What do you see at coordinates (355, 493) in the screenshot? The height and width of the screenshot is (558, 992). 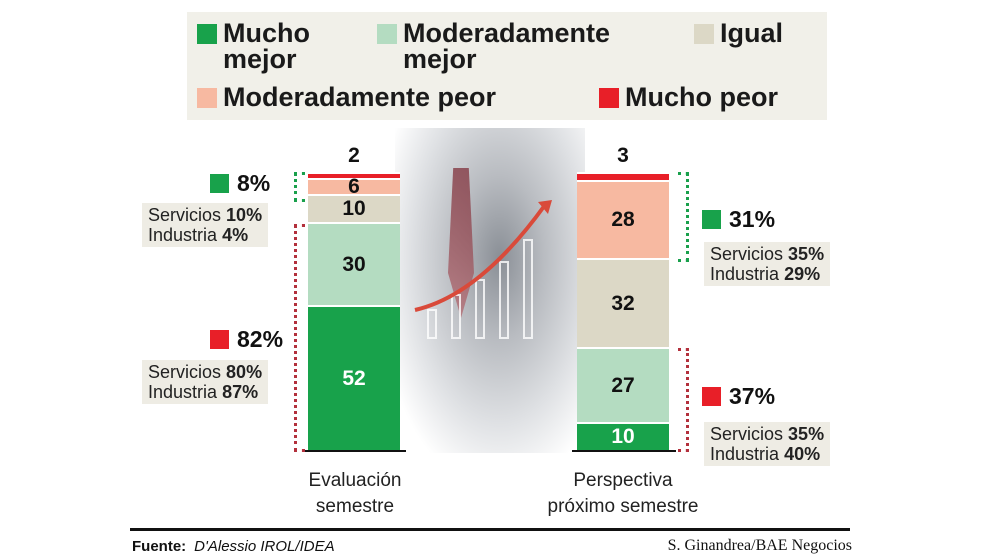 I see `category-label-0: Evaluación semestre` at bounding box center [355, 493].